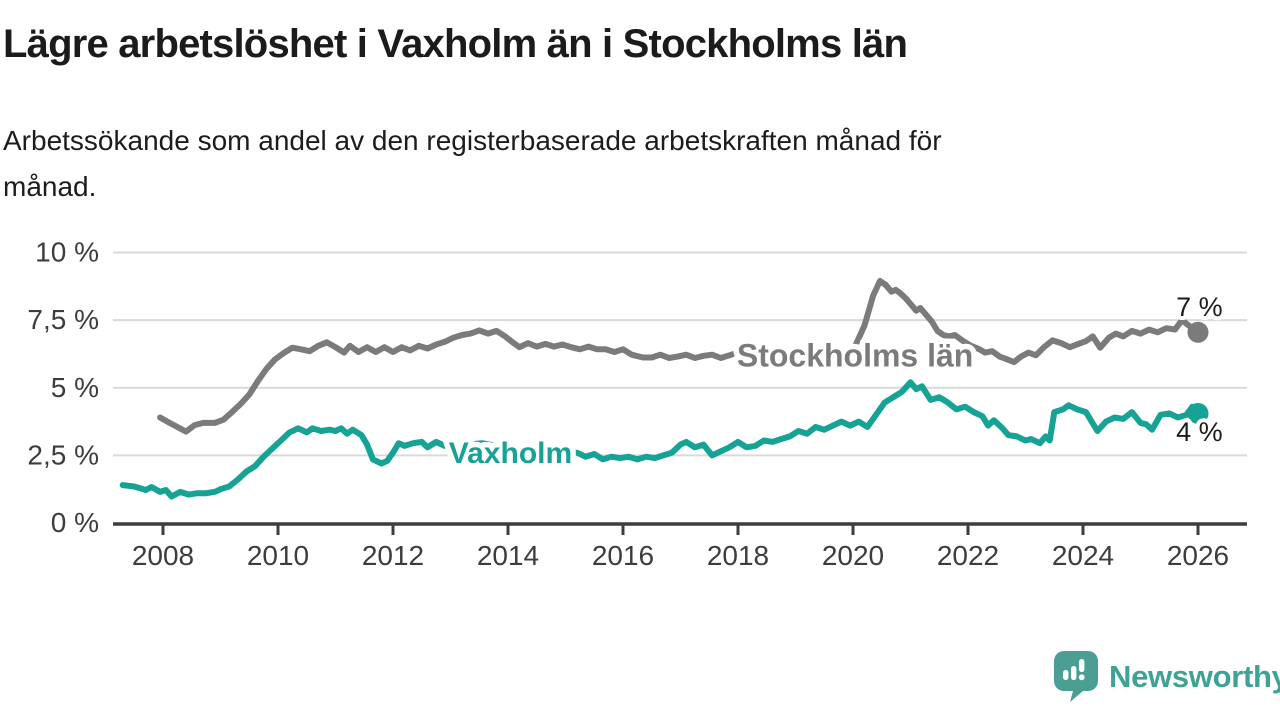 This screenshot has height=720, width=1280. I want to click on y-axis-label-7.5: 7,5 %, so click(63, 319).